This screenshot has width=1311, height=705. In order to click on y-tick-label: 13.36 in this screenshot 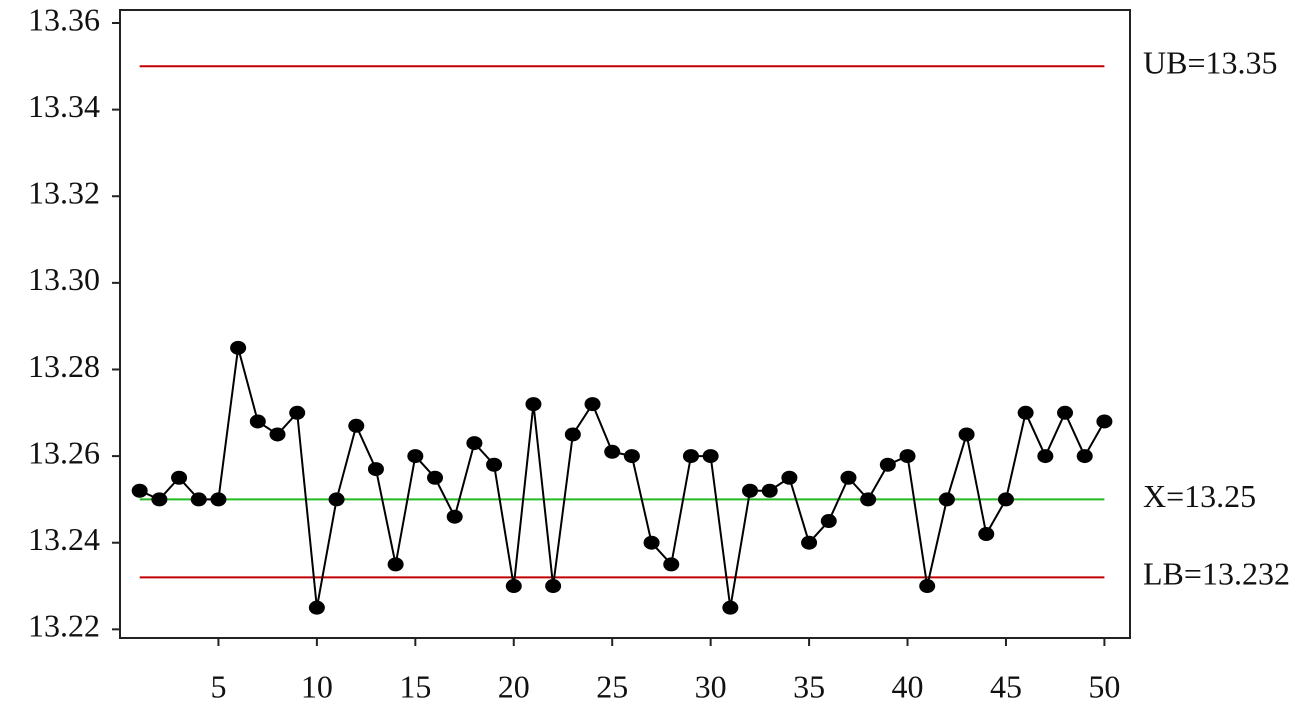, I will do `click(64, 19)`.